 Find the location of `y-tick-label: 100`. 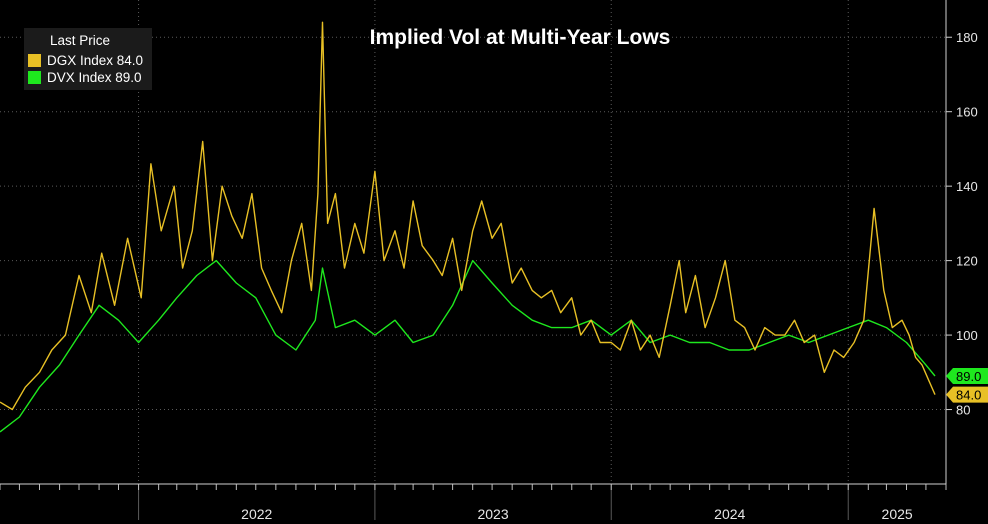

y-tick-label: 100 is located at coordinates (967, 335).